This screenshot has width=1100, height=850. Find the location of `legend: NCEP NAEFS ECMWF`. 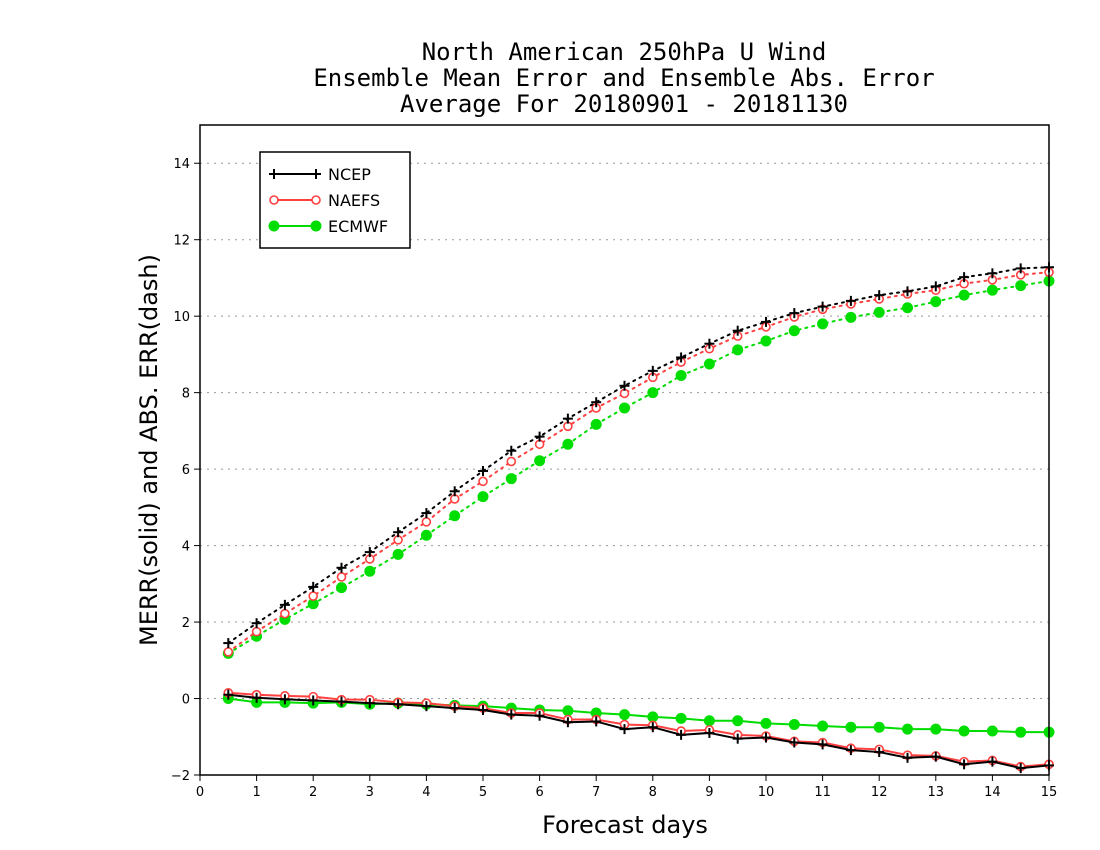

legend: NCEP NAEFS ECMWF is located at coordinates (335, 200).